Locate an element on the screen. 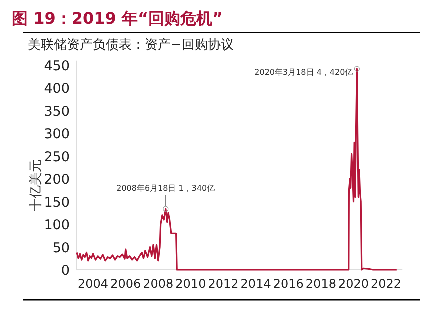 The image size is (432, 325). x-tick-label: 2016 is located at coordinates (288, 284).